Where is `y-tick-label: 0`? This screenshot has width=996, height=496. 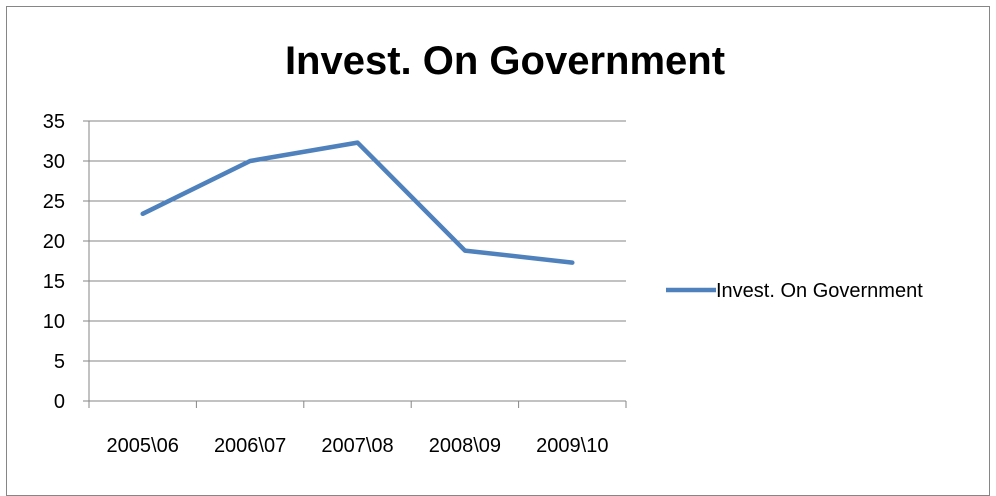
y-tick-label: 0 is located at coordinates (59, 402).